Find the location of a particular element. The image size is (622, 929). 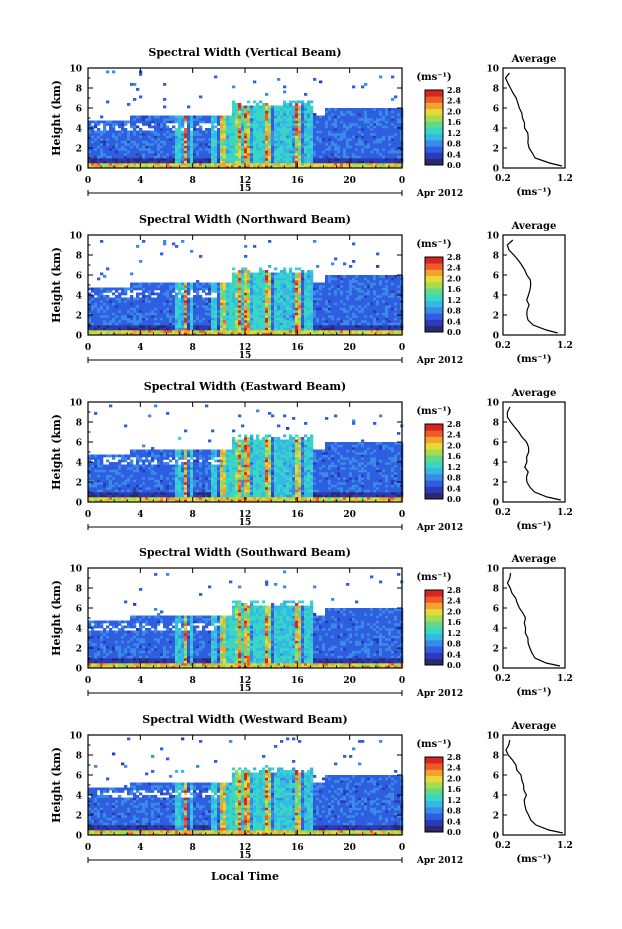

colorbar-segment is located at coordinates (434, 118).